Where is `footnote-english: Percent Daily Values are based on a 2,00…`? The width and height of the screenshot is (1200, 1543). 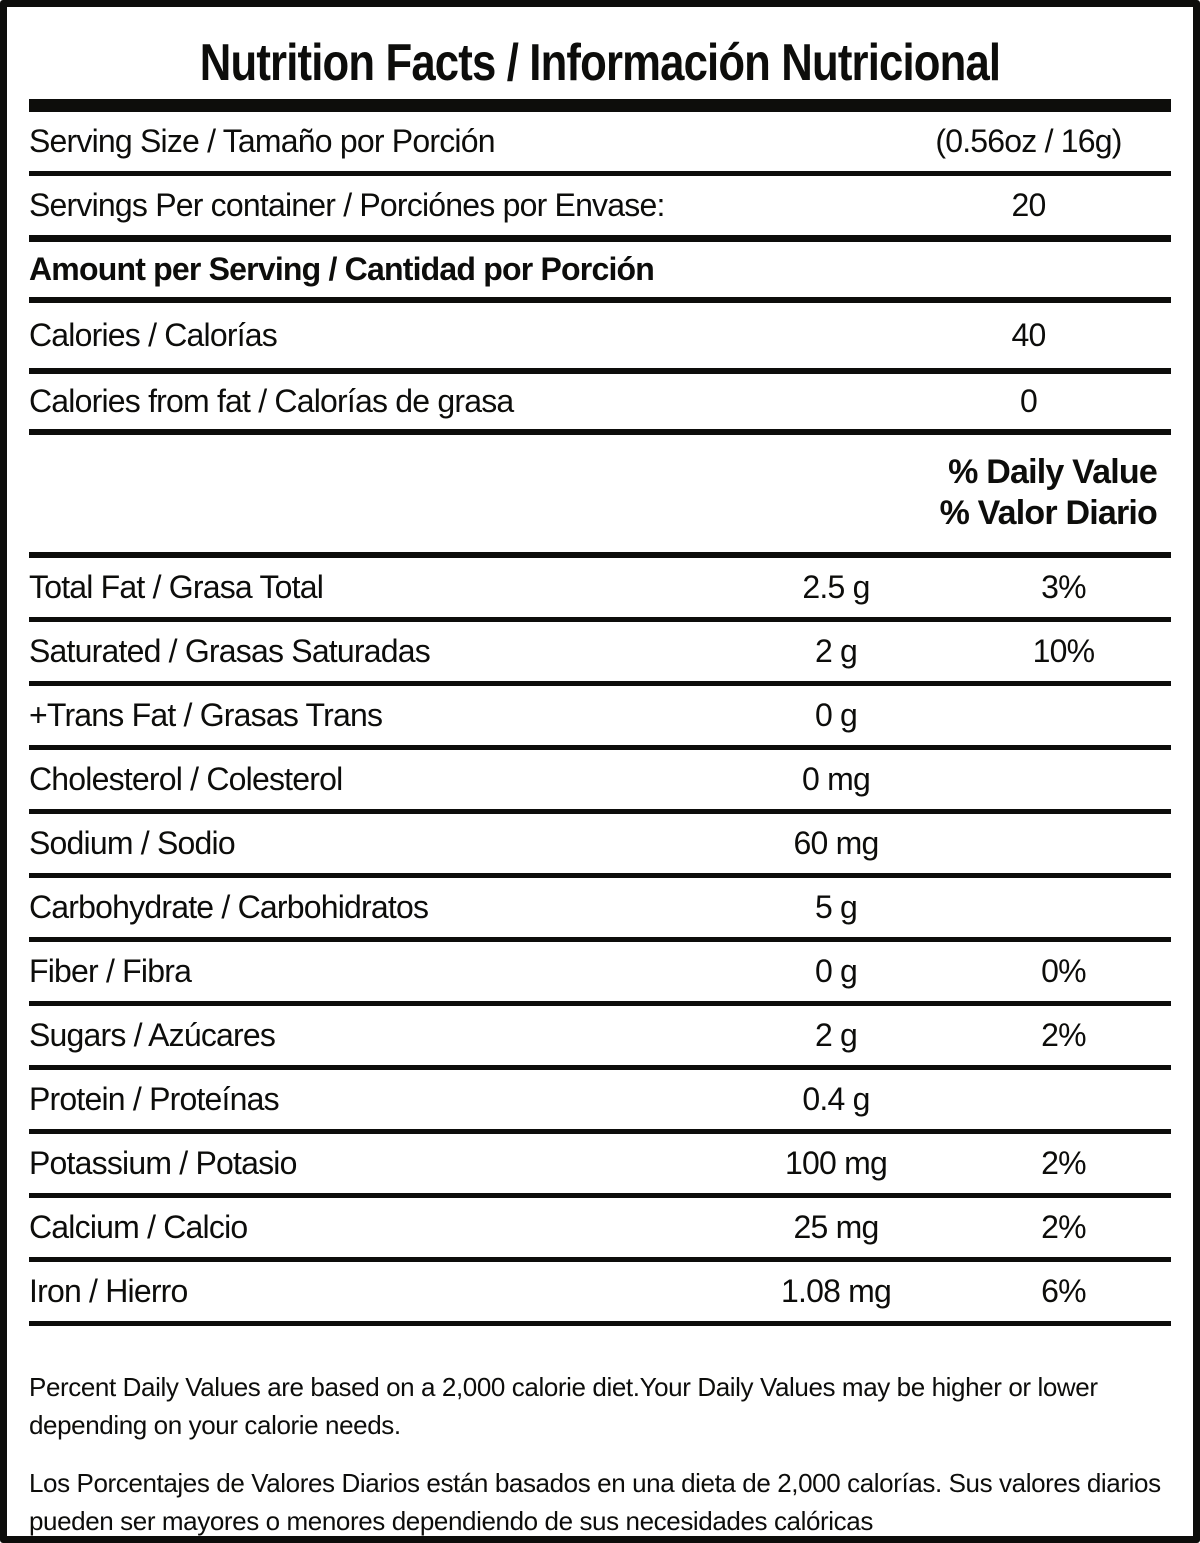 footnote-english: Percent Daily Values are based on a 2,00… is located at coordinates (563, 1406).